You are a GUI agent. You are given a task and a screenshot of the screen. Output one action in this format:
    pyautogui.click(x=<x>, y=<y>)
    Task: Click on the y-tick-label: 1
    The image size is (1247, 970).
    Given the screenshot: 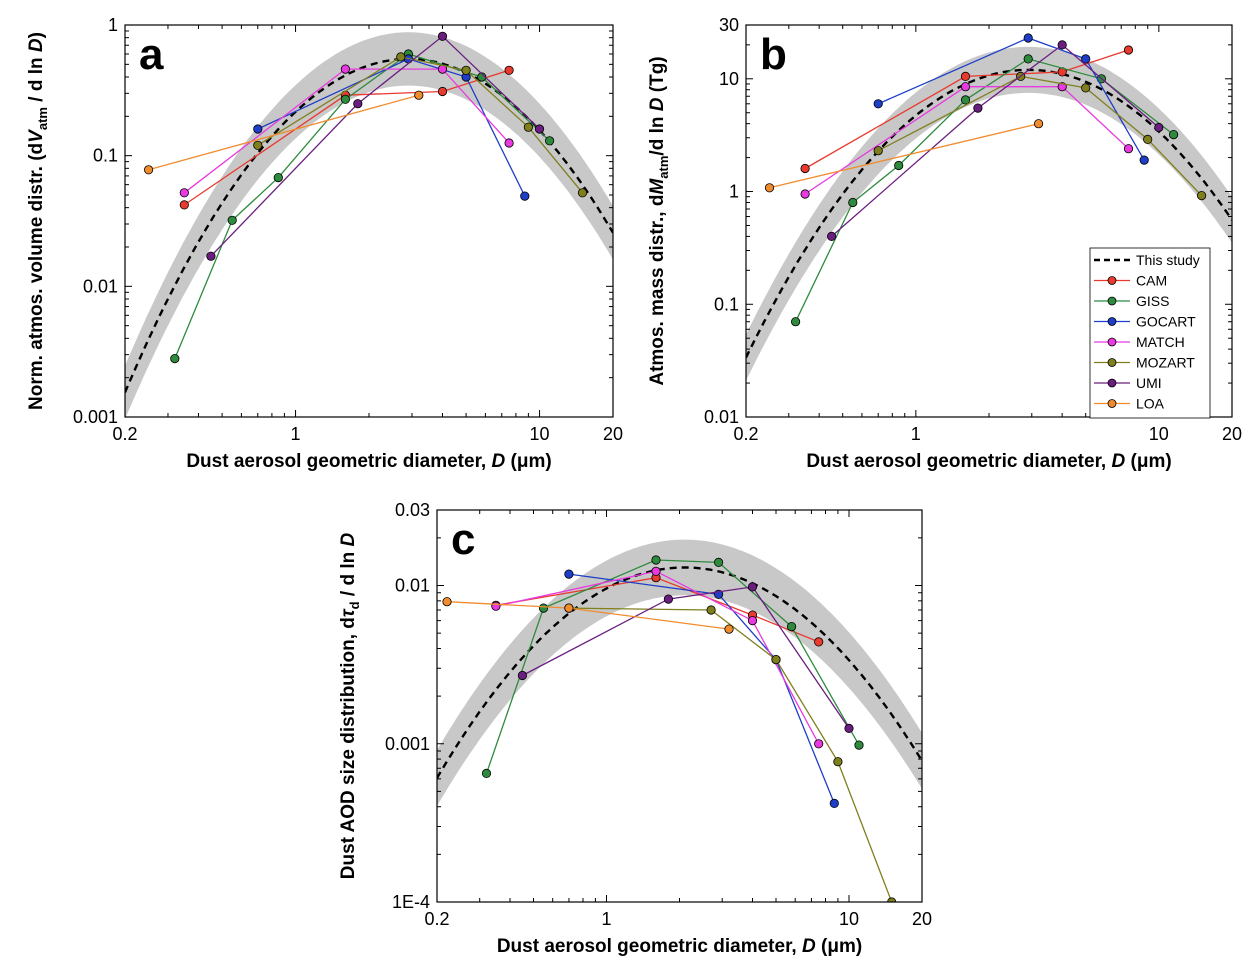 What is the action you would take?
    pyautogui.click(x=113, y=25)
    